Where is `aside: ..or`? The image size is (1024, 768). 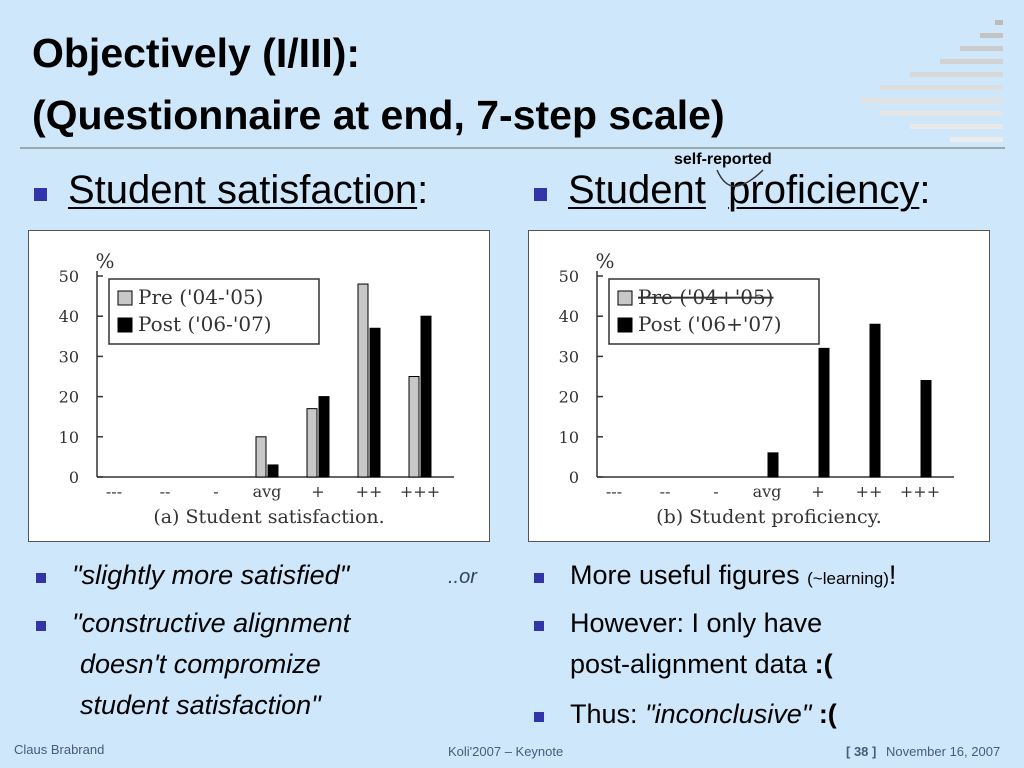 aside: ..or is located at coordinates (462, 577).